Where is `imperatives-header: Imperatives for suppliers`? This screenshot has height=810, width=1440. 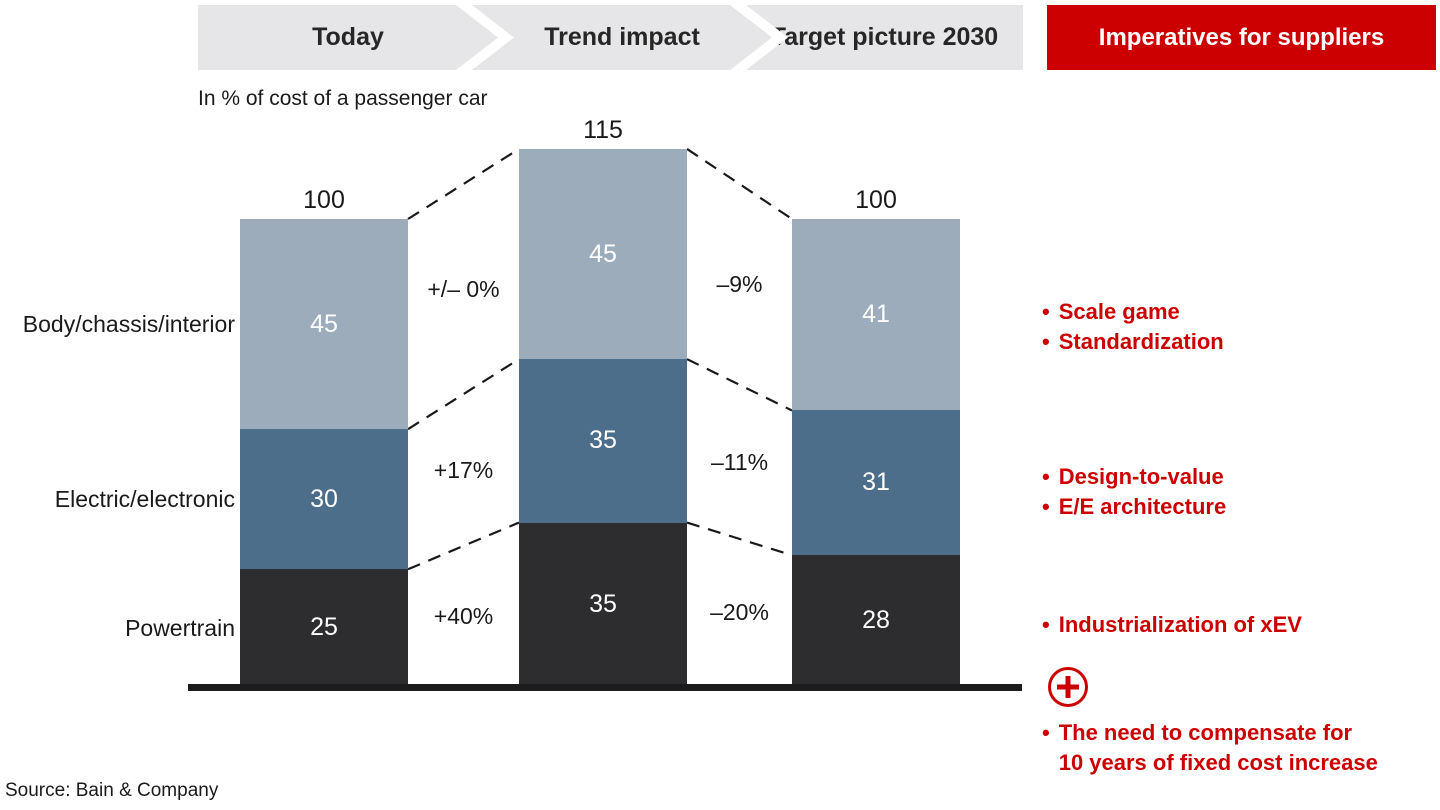 imperatives-header: Imperatives for suppliers is located at coordinates (1241, 37).